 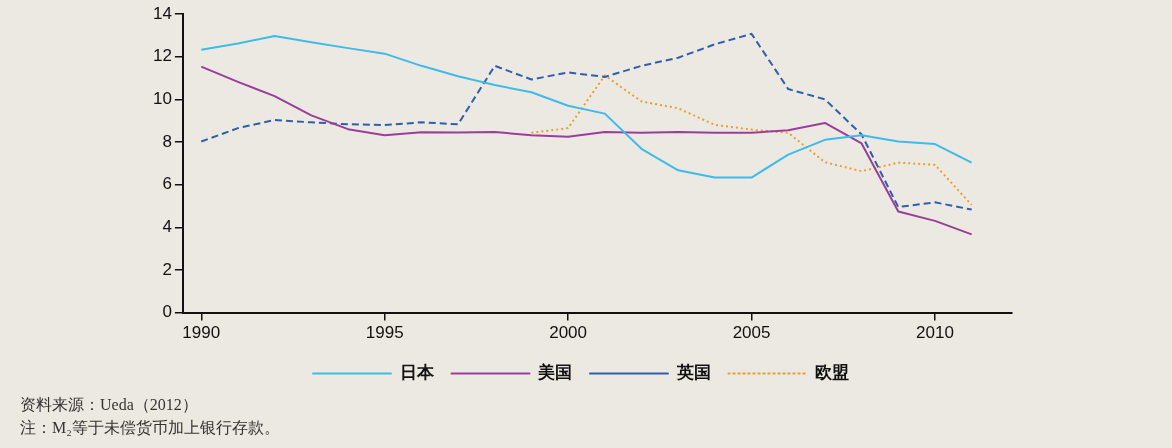 What do you see at coordinates (384, 333) in the screenshot?
I see `x-tick-label: 1995` at bounding box center [384, 333].